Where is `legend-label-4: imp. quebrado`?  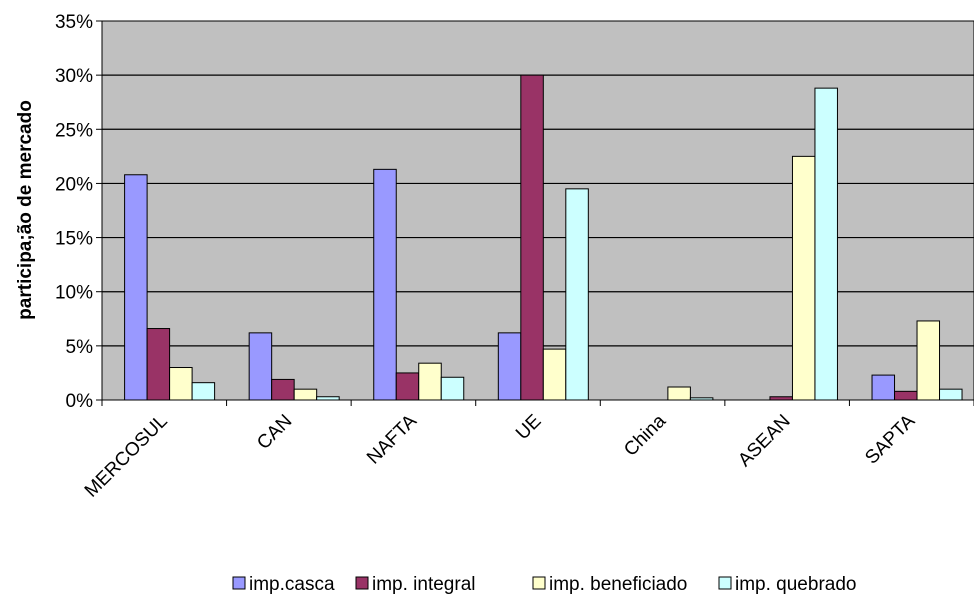
legend-label-4: imp. quebrado is located at coordinates (795, 584).